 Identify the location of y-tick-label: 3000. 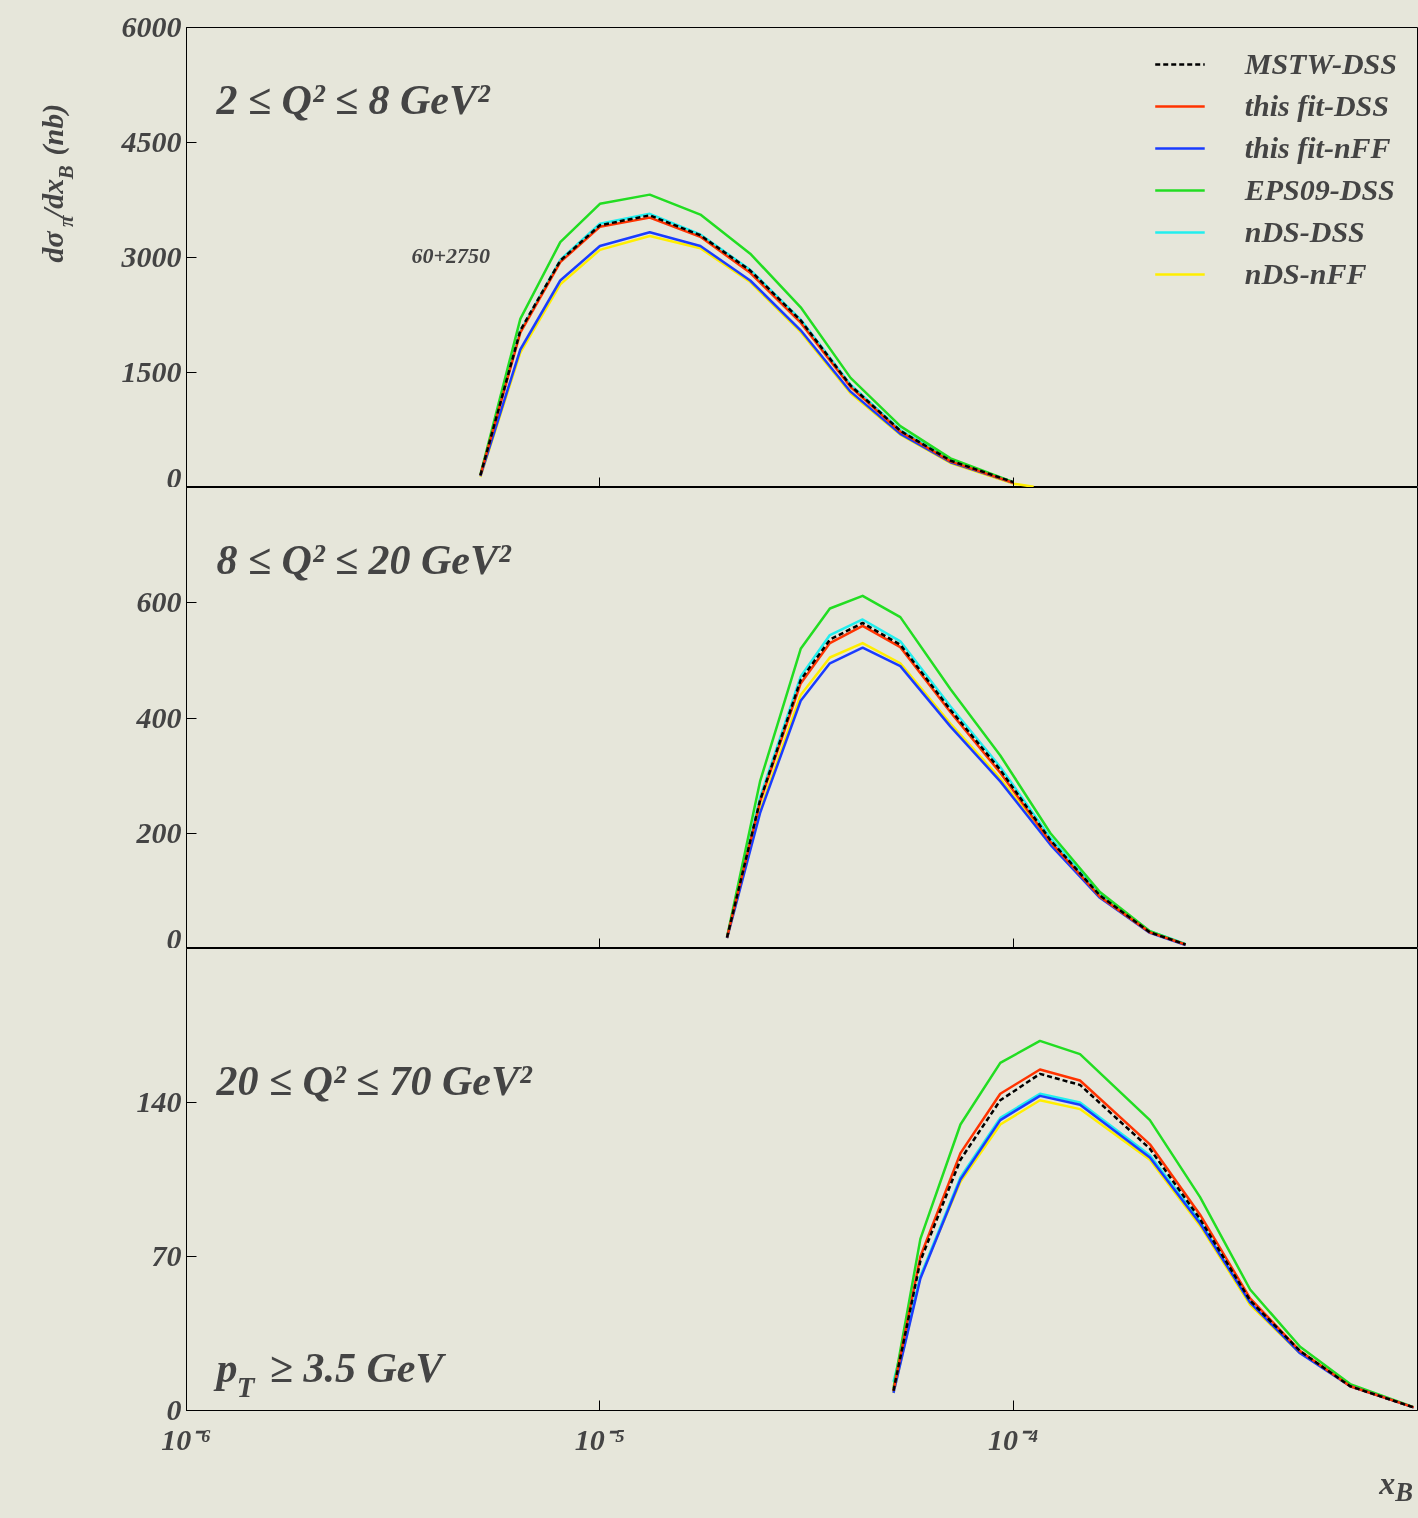
(151, 256).